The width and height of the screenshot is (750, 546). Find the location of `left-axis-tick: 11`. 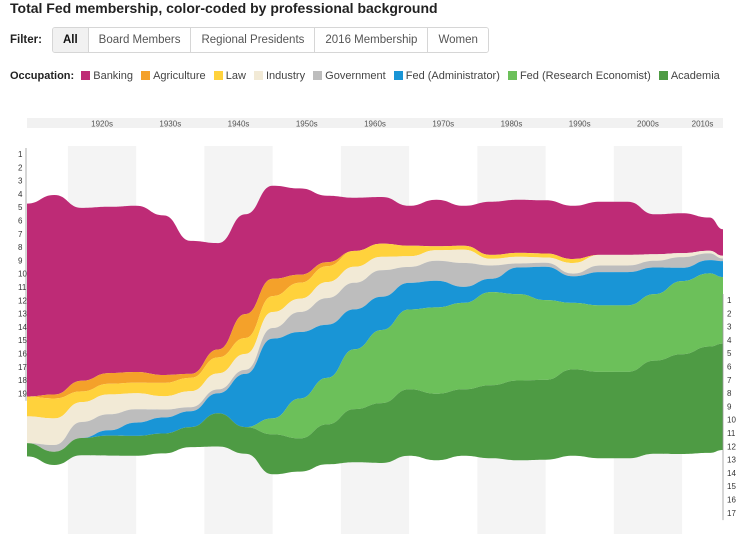

left-axis-tick: 11 is located at coordinates (22, 287).